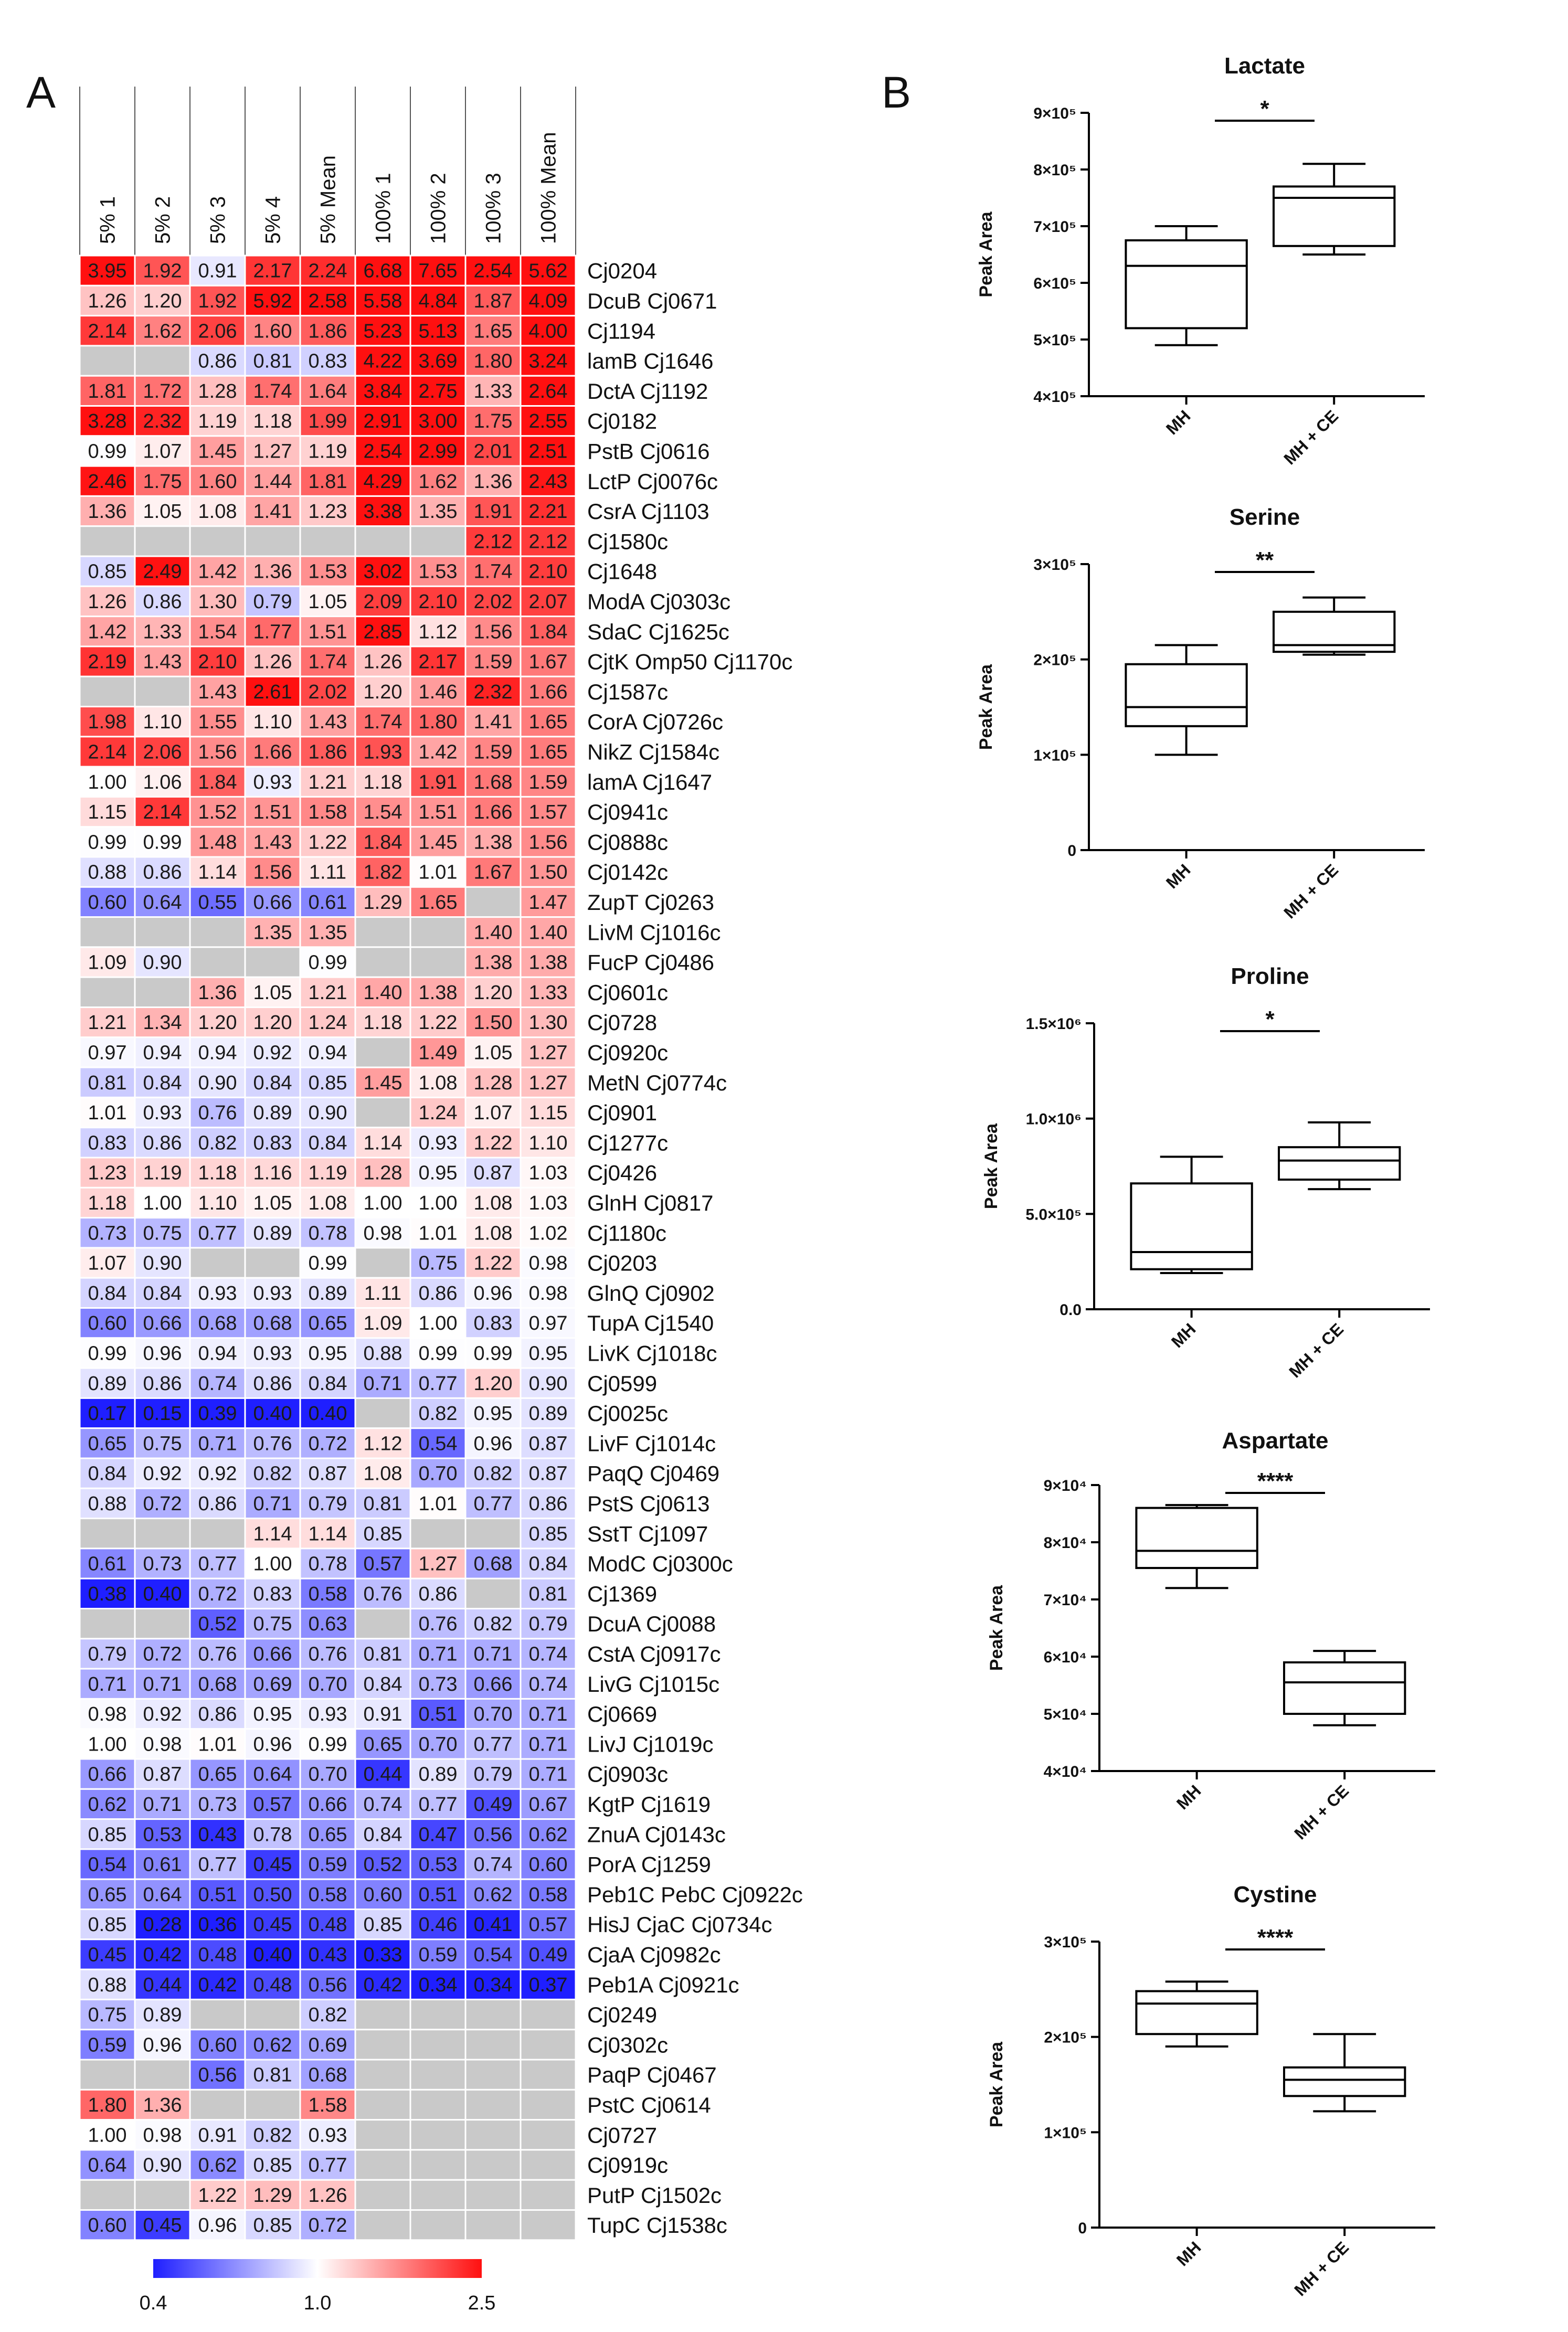  What do you see at coordinates (162, 421) in the screenshot?
I see `heatmap-cell-value: 2.32` at bounding box center [162, 421].